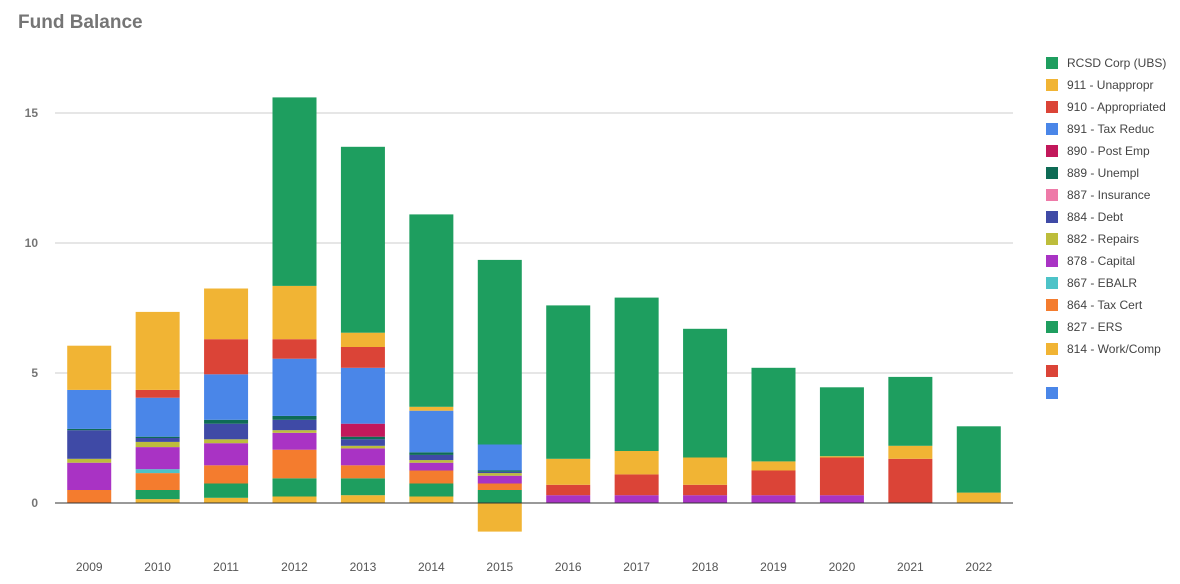 The width and height of the screenshot is (1180, 584). I want to click on bar-segment-882-repairs-2013, so click(362, 447).